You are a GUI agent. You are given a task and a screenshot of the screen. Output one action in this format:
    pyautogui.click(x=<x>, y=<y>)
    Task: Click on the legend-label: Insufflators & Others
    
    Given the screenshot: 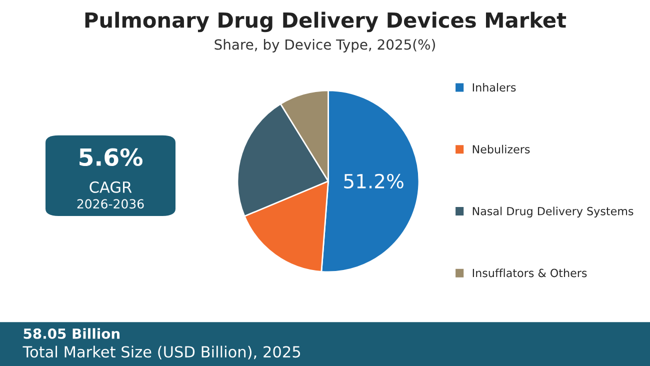 What is the action you would take?
    pyautogui.click(x=529, y=273)
    